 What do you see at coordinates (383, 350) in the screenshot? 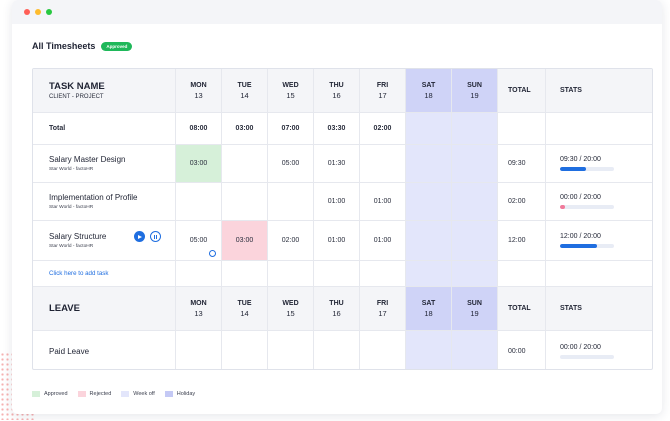
I see `leave-cell-fri` at bounding box center [383, 350].